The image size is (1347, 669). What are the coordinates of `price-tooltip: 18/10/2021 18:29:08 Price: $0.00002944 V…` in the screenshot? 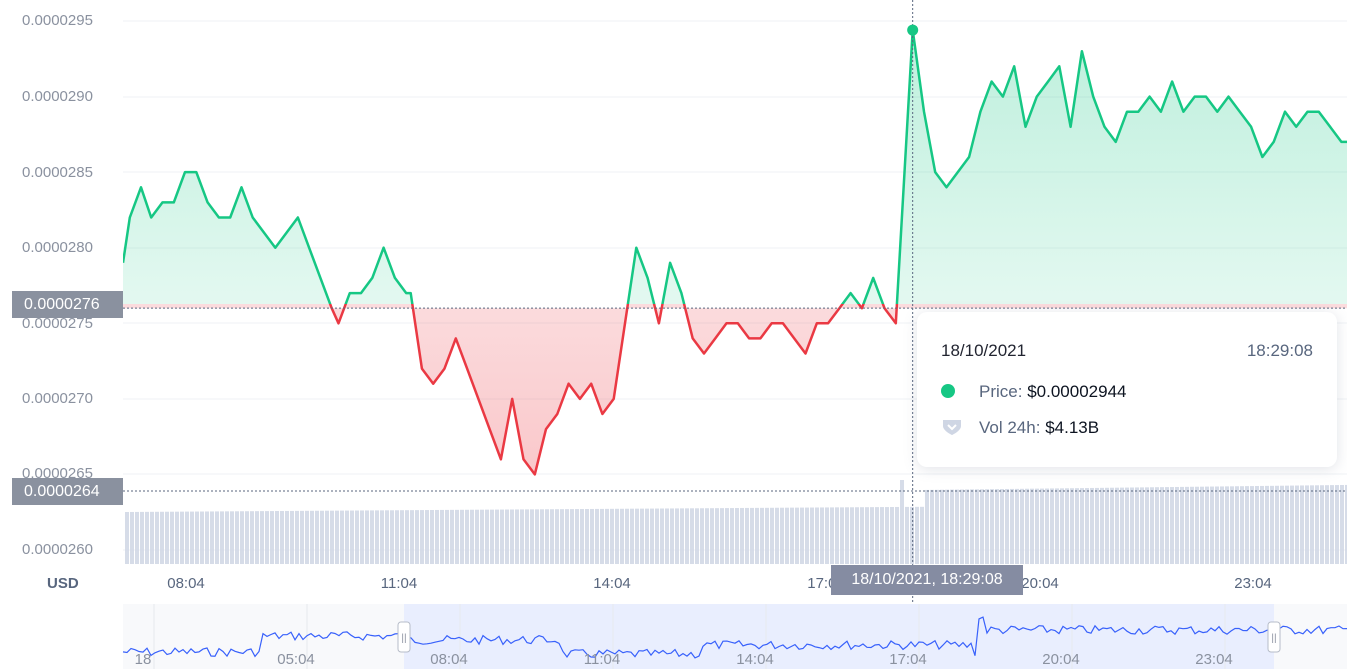 It's located at (1127, 389).